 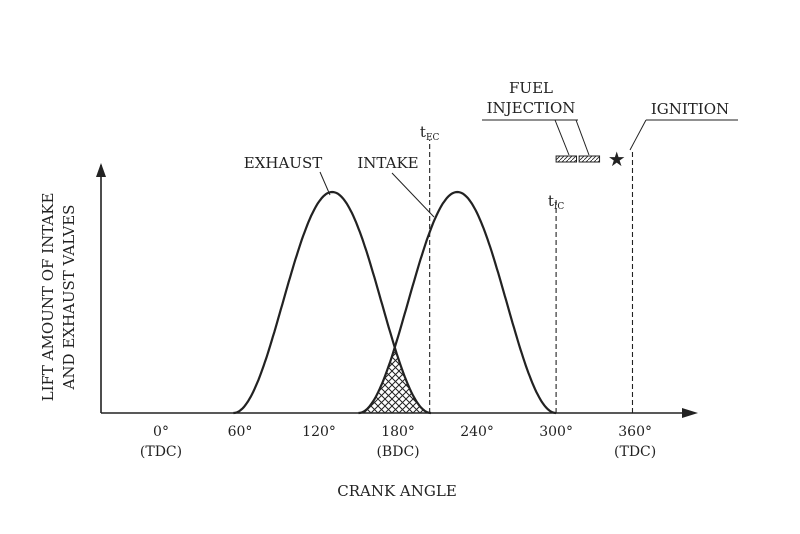 What do you see at coordinates (457, 302) in the screenshot?
I see `intake-lift-curve` at bounding box center [457, 302].